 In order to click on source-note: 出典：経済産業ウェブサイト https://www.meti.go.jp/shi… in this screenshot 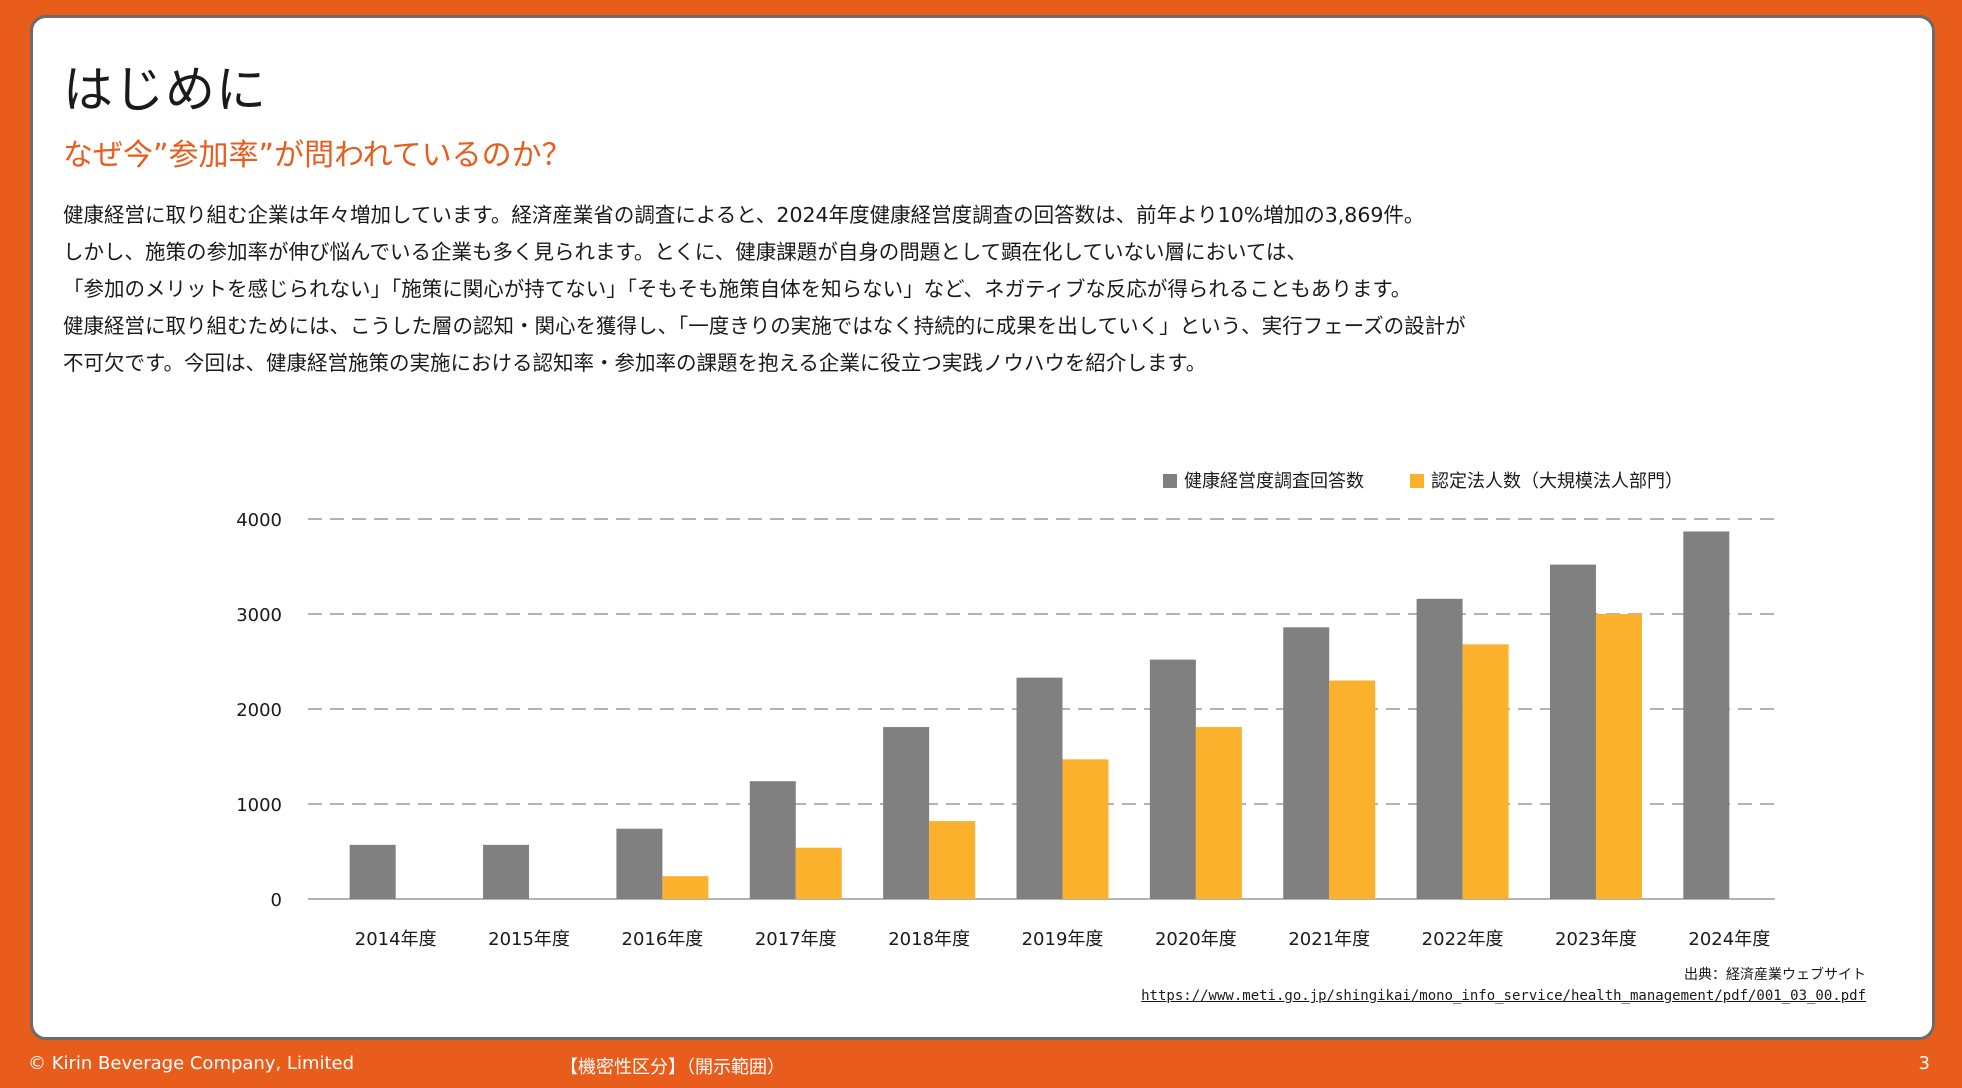, I will do `click(1503, 986)`.